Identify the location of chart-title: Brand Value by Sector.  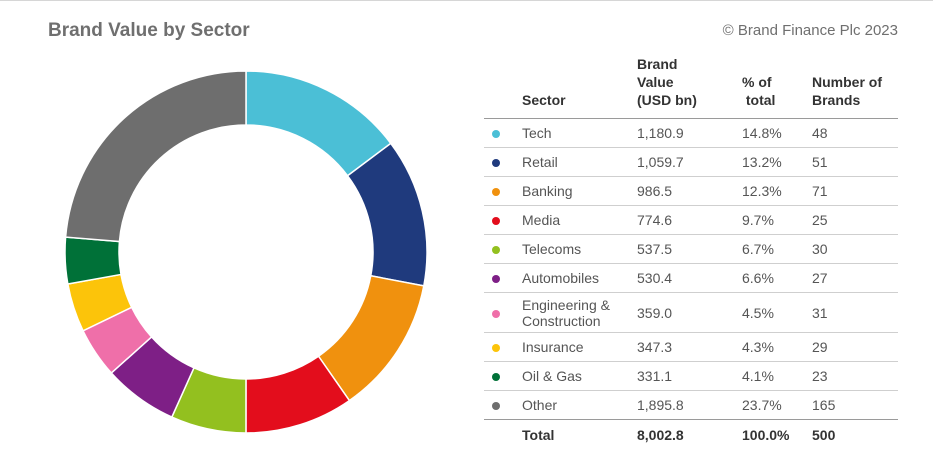
(149, 30).